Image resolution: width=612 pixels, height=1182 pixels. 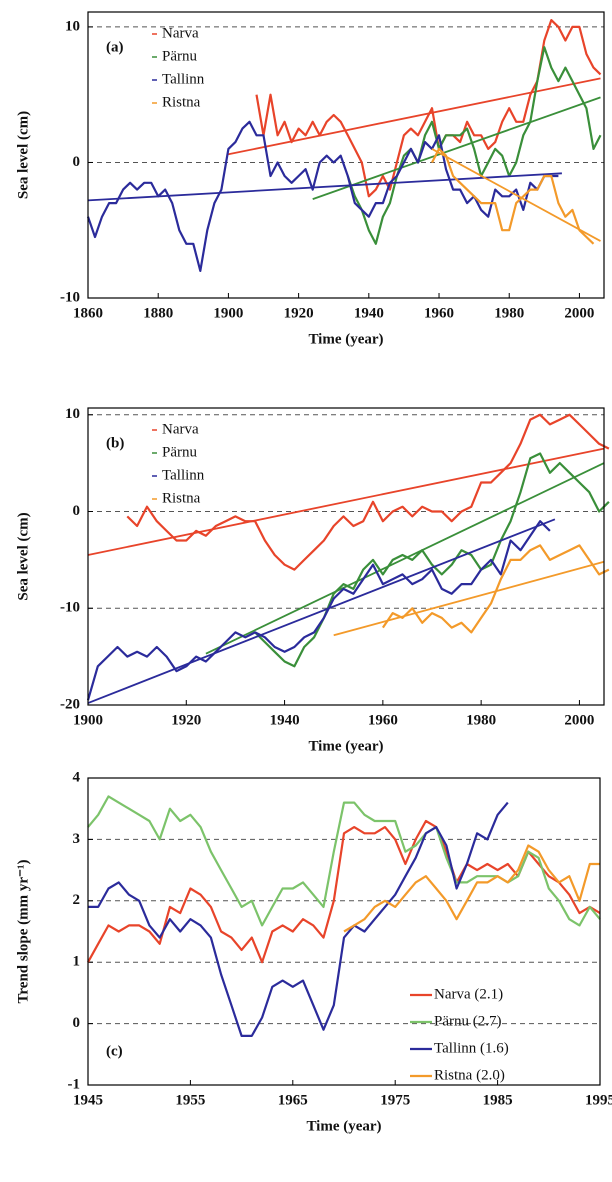 I want to click on legend-label: Pärnu (2.7), so click(x=468, y=1021).